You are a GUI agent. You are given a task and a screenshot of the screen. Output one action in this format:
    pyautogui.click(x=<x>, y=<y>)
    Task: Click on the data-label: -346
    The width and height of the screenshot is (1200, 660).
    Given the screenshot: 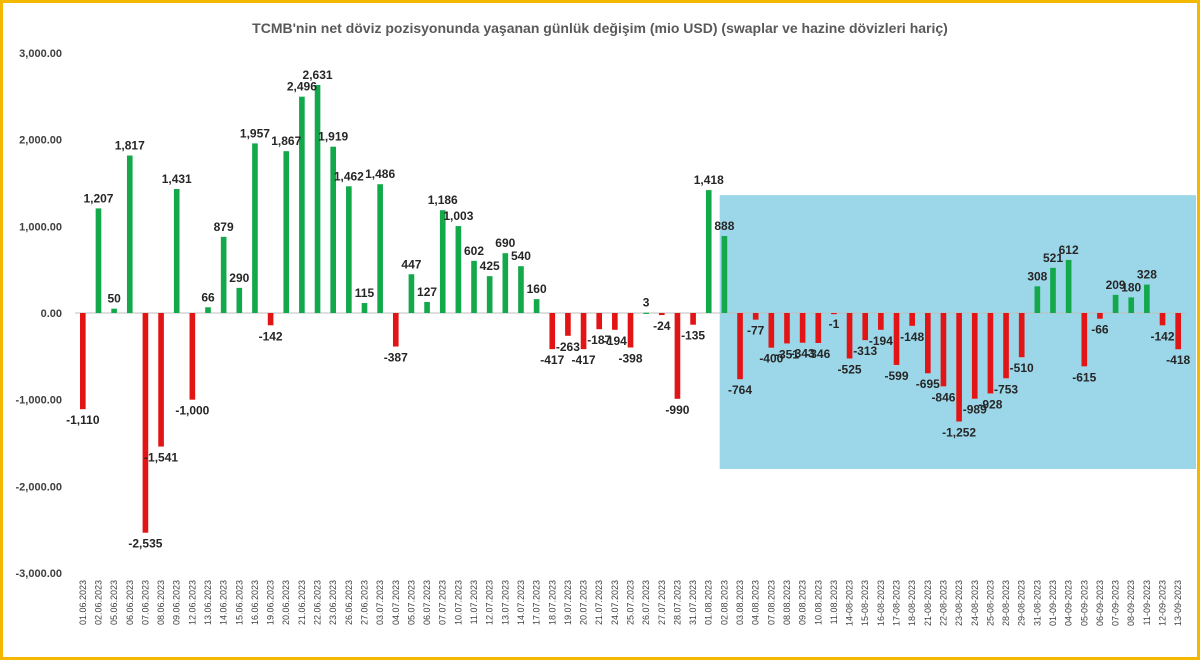 What is the action you would take?
    pyautogui.click(x=818, y=354)
    